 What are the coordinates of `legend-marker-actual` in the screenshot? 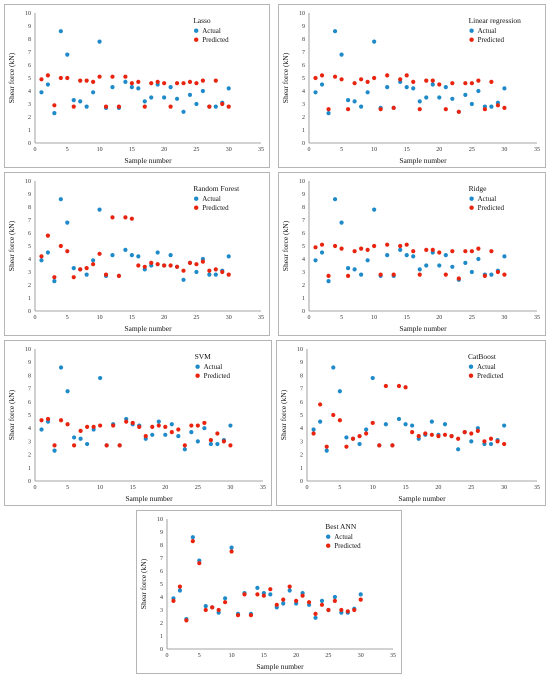 It's located at (328, 536).